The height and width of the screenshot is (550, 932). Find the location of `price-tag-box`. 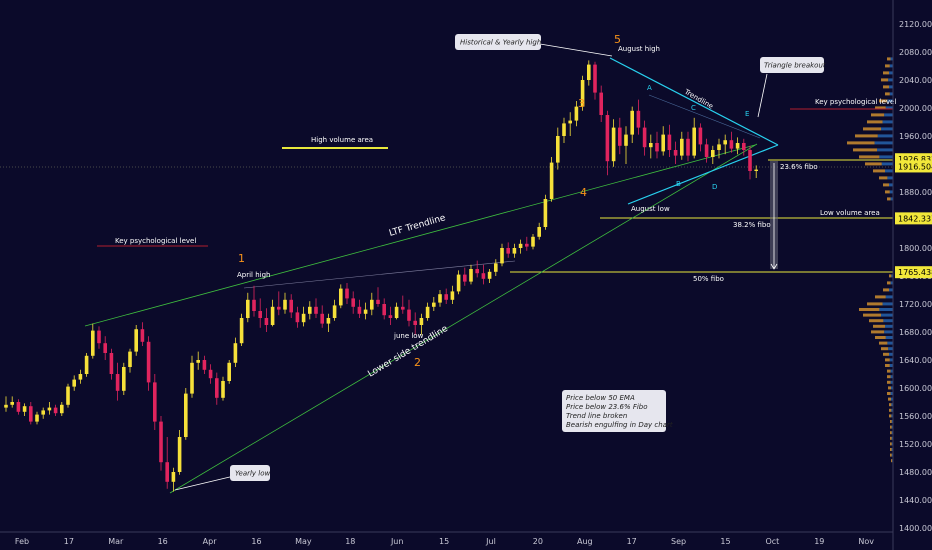

price-tag-box is located at coordinates (913, 166).